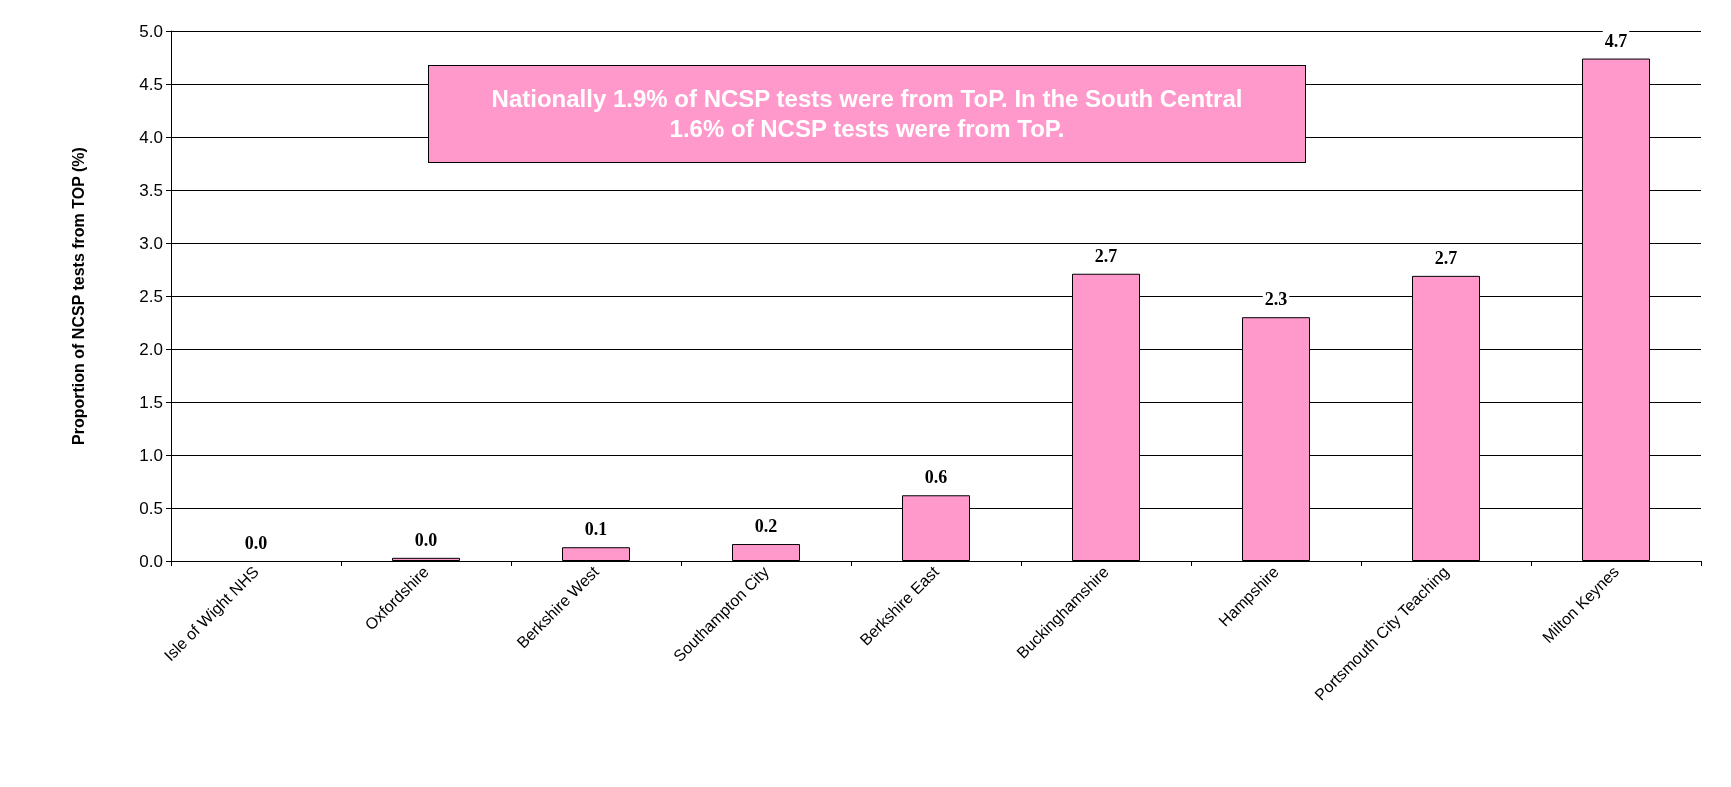 This screenshot has width=1731, height=787. I want to click on data-label: 0.6, so click(936, 477).